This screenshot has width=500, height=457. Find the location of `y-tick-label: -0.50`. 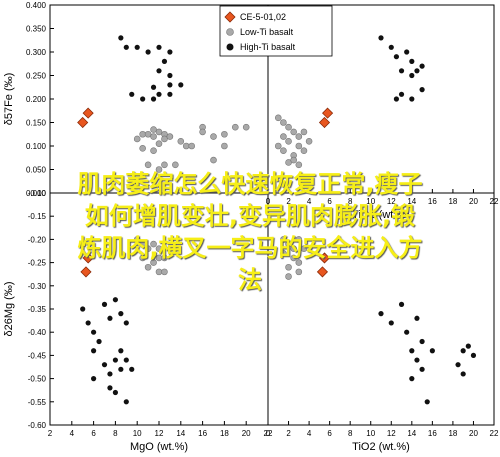

y-tick-label: -0.50 is located at coordinates (37, 379).